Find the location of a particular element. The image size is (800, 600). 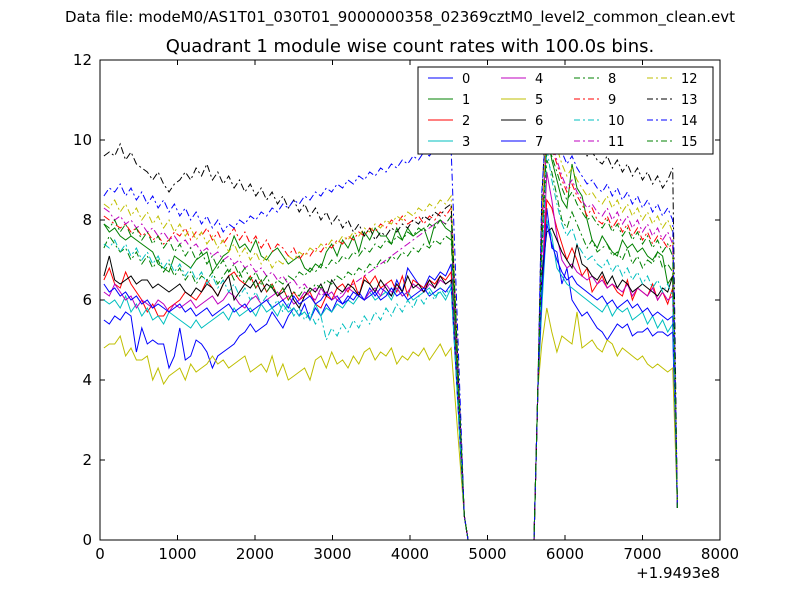

x-tick-label: 3000 is located at coordinates (332, 554).